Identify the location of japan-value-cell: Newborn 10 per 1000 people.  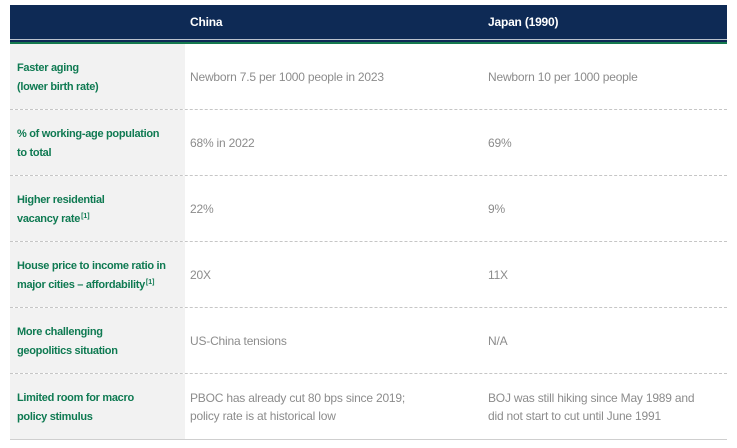
(603, 76).